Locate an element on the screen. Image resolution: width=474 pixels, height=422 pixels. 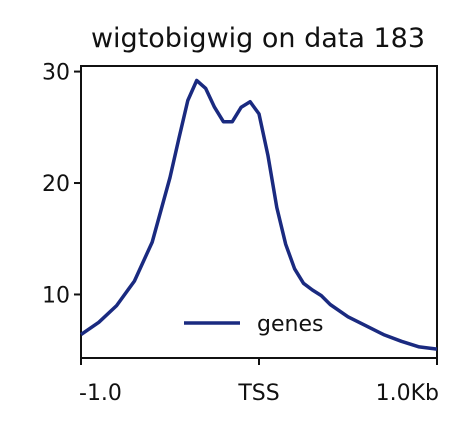
y-tick-label: 10 is located at coordinates (56, 295).